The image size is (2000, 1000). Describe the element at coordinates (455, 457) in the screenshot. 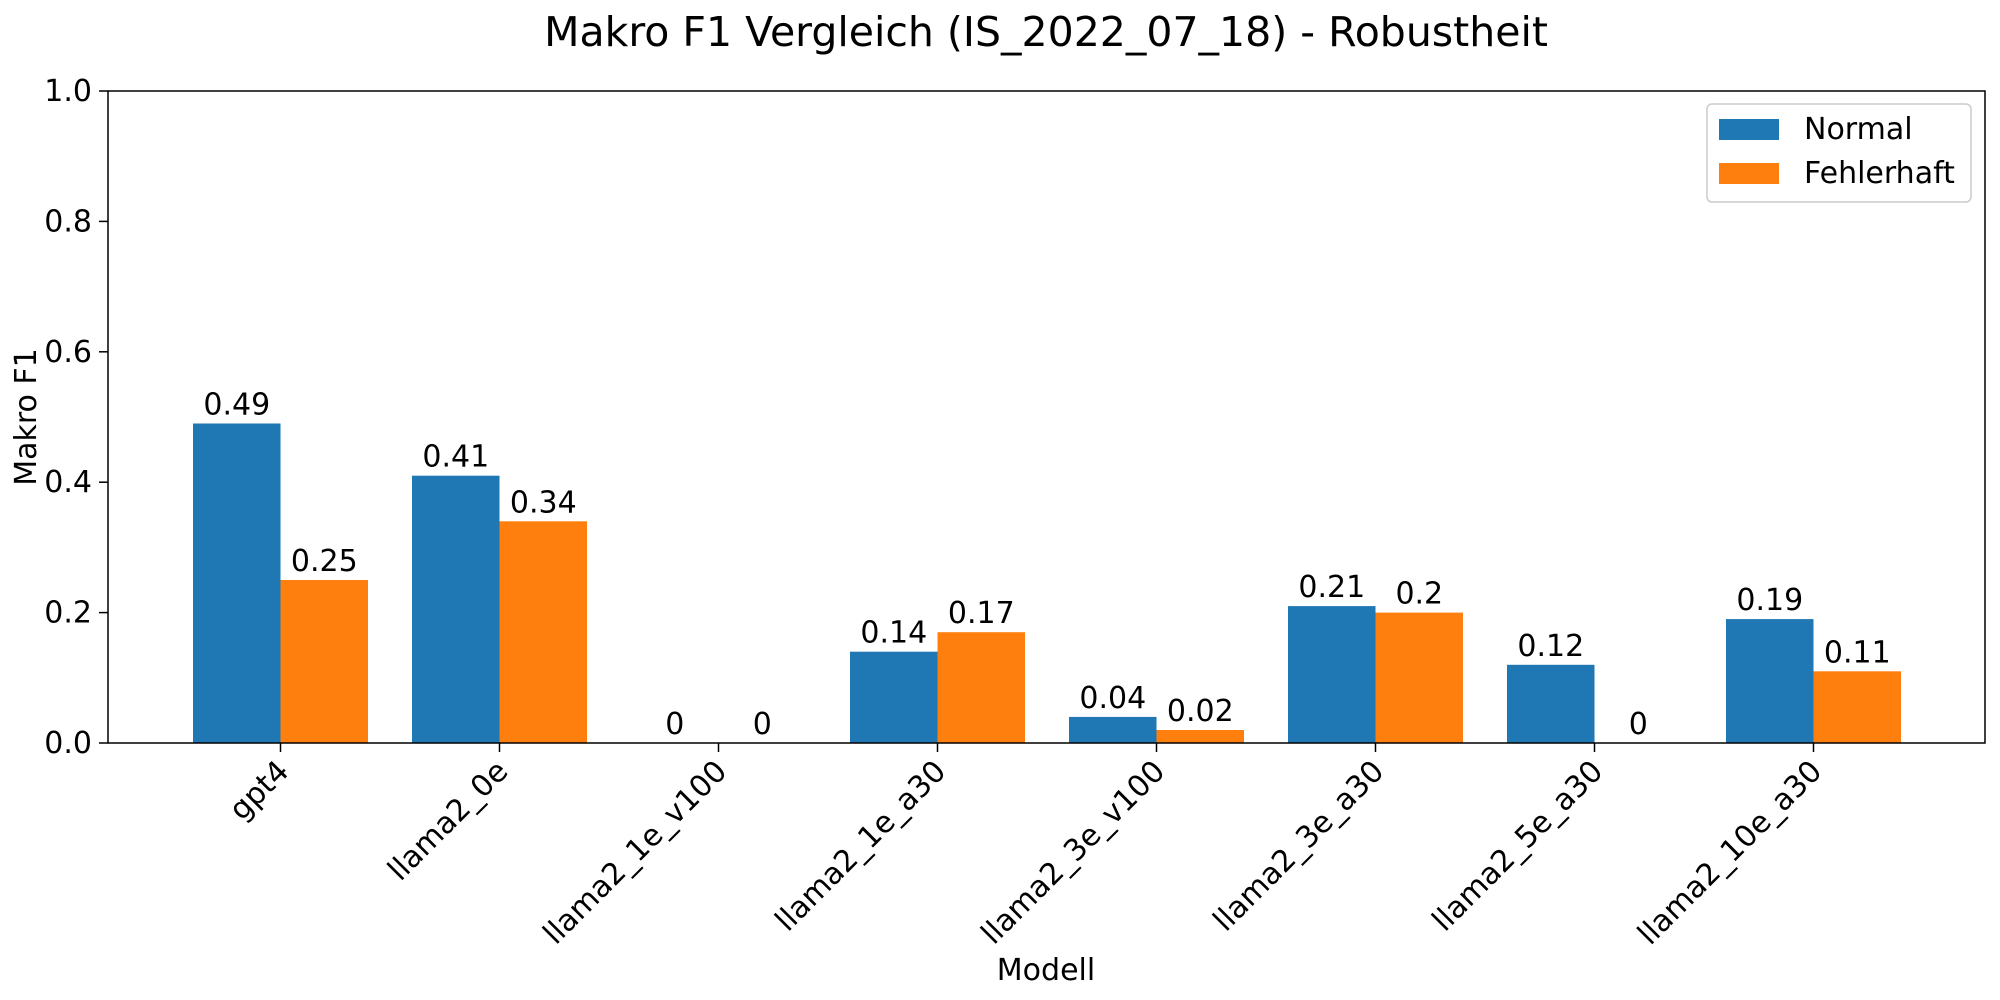

I see `data-label-normal-llama2_0e: 0.41` at that location.